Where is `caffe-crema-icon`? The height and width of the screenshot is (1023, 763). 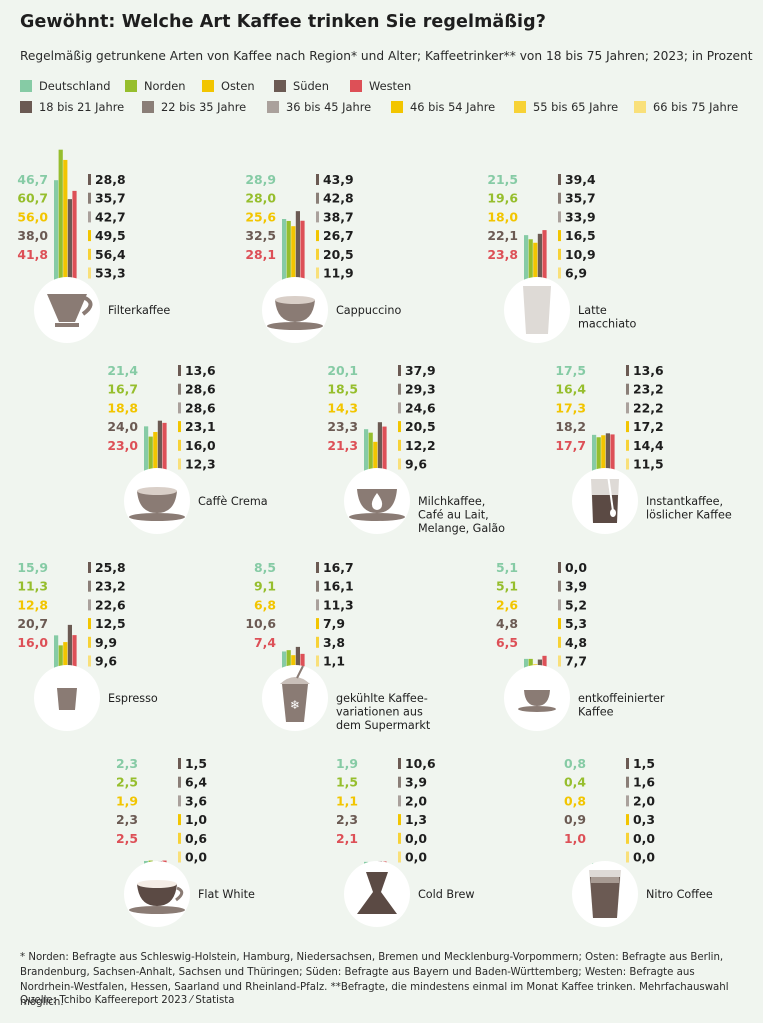 caffe-crema-icon is located at coordinates (157, 504).